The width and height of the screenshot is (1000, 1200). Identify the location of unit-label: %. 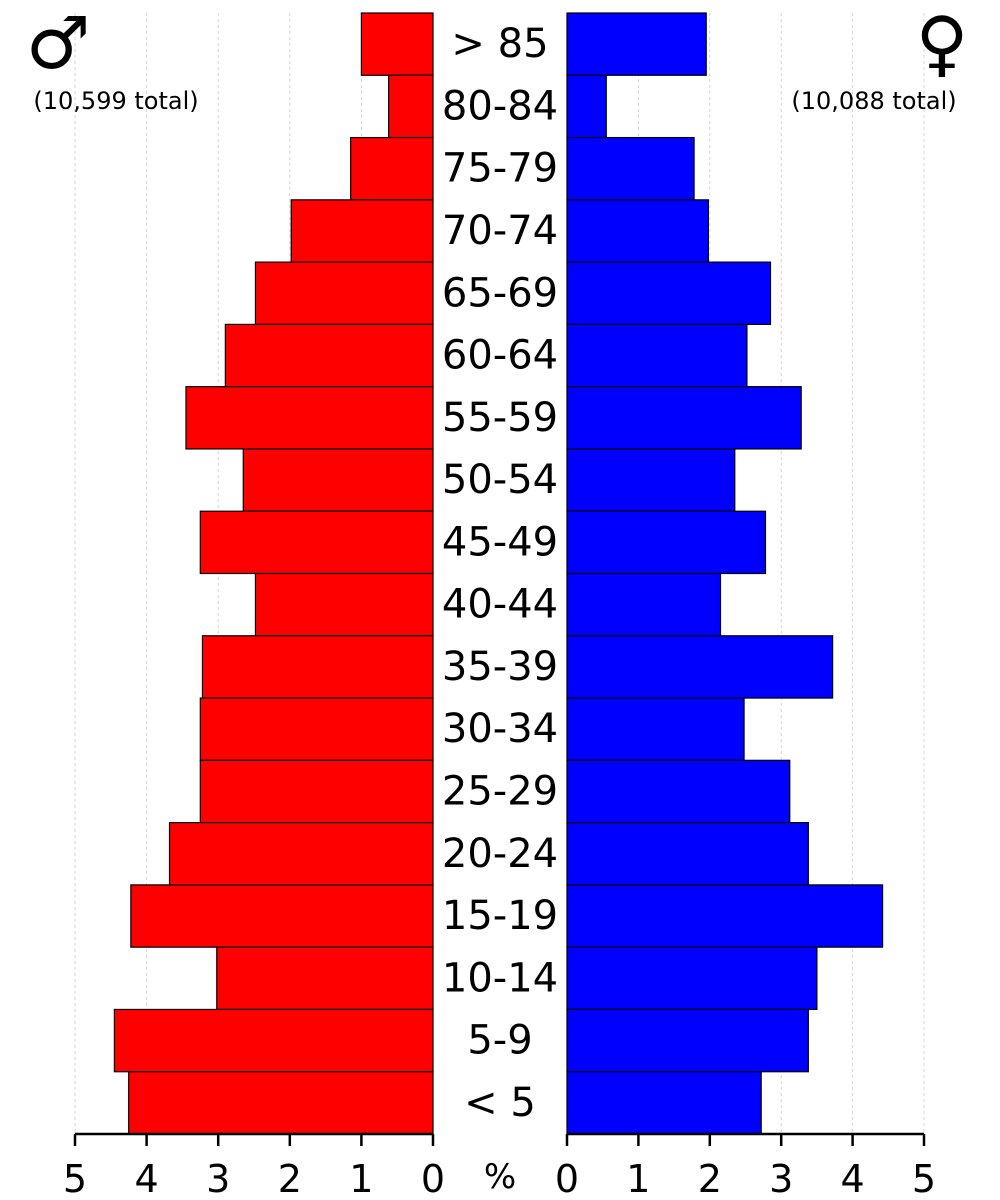
(500, 1177).